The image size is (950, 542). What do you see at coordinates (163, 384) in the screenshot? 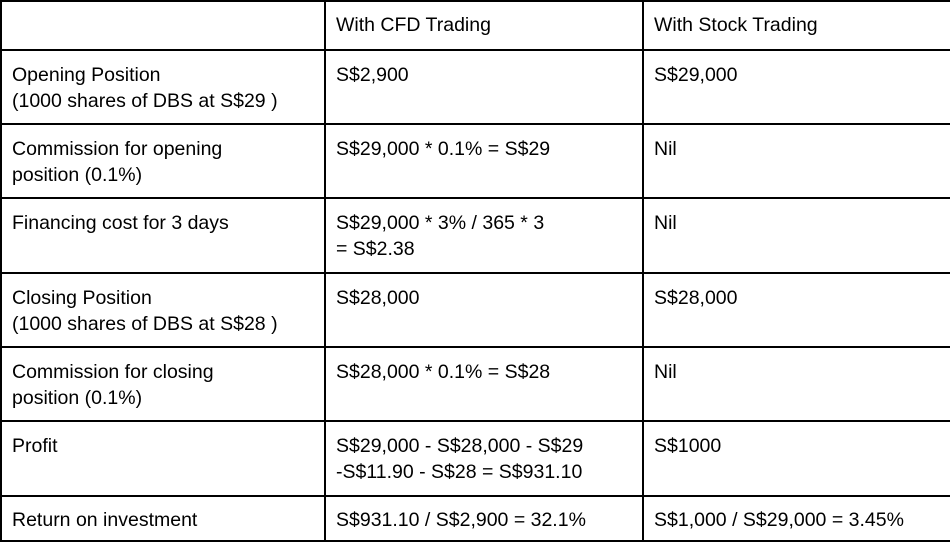
I see `row-label: Commission for closing position (0.1%)` at bounding box center [163, 384].